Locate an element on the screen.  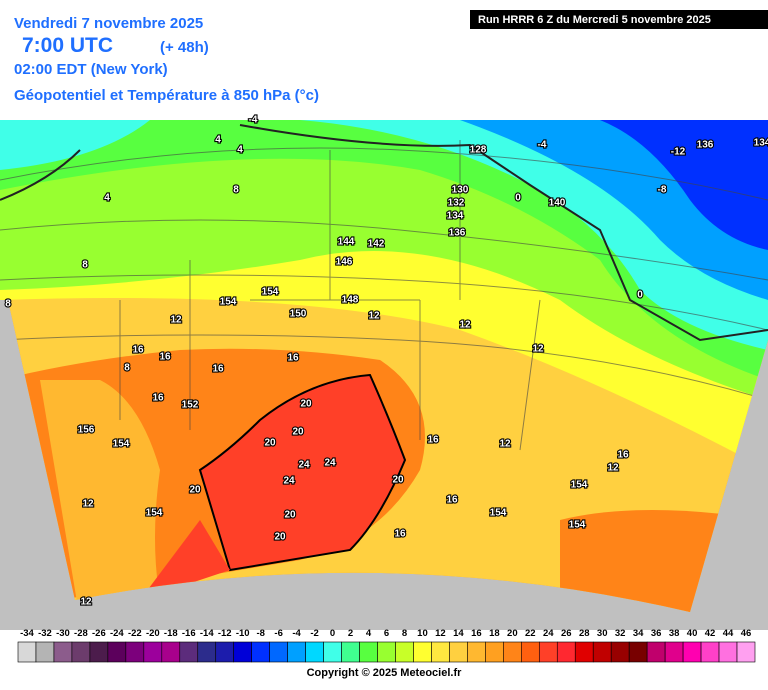
colorbar-label: -12 is located at coordinates (225, 633).